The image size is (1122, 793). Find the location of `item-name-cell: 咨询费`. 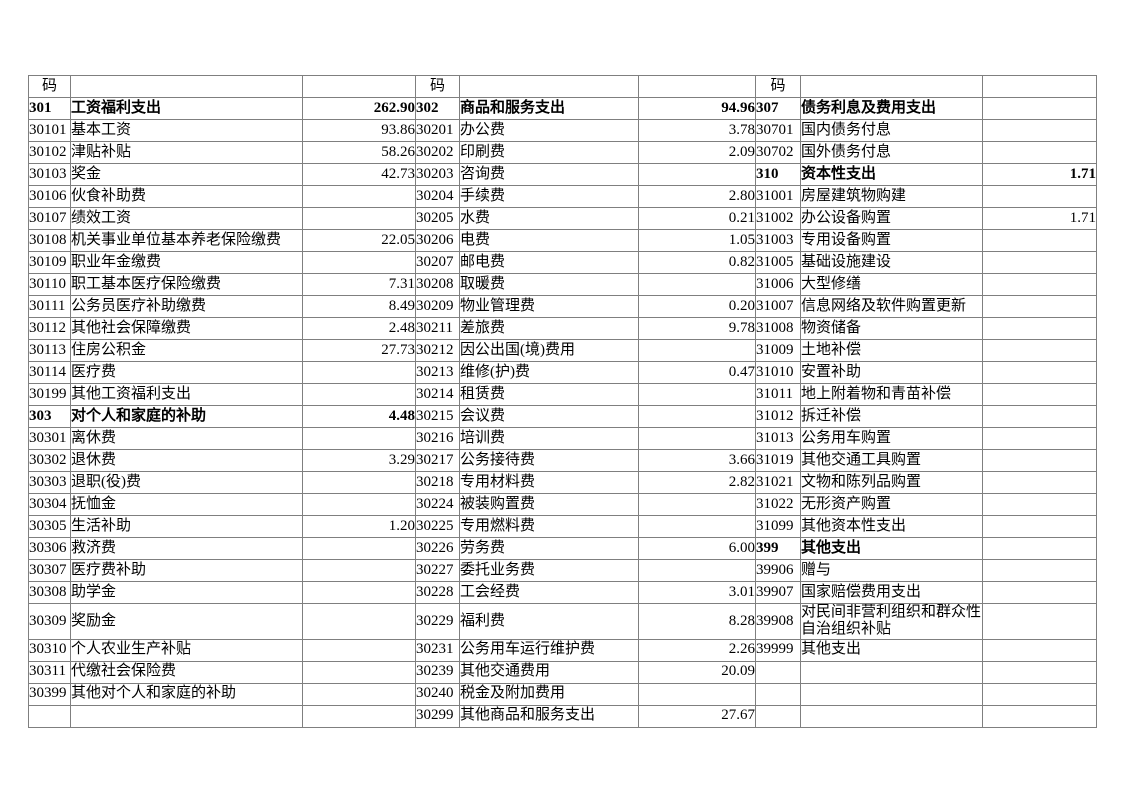

item-name-cell: 咨询费 is located at coordinates (549, 174).